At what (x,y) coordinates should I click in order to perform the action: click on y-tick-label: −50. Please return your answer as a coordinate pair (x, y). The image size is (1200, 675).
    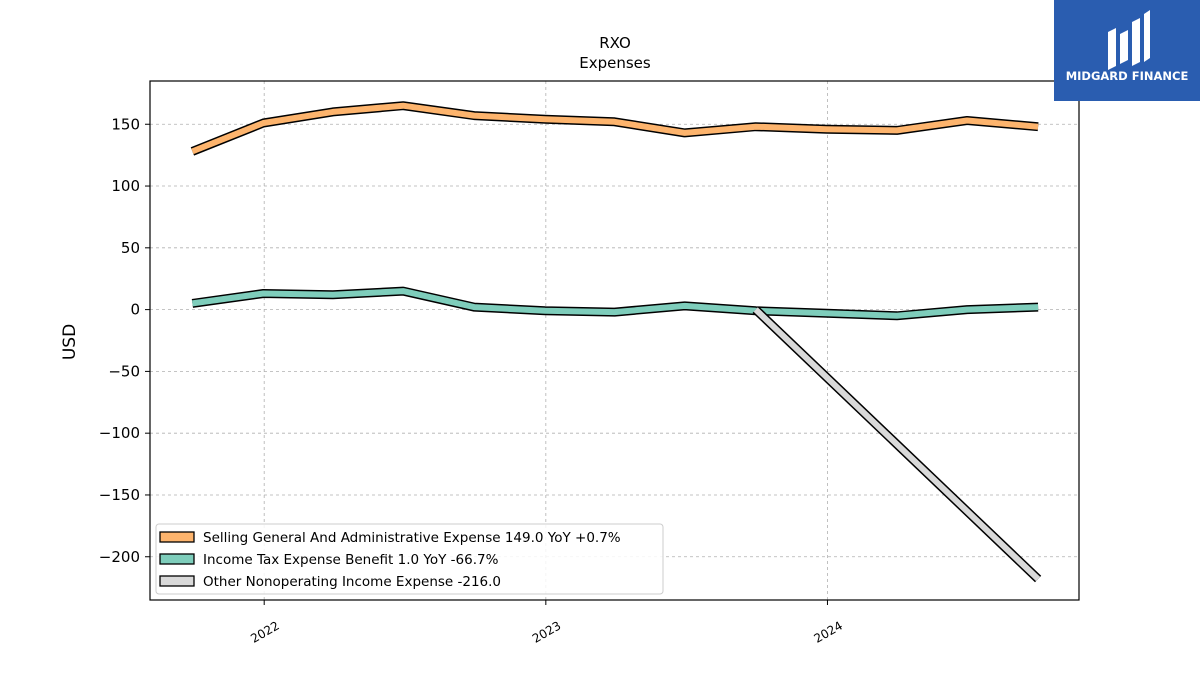
    Looking at the image, I should click on (124, 371).